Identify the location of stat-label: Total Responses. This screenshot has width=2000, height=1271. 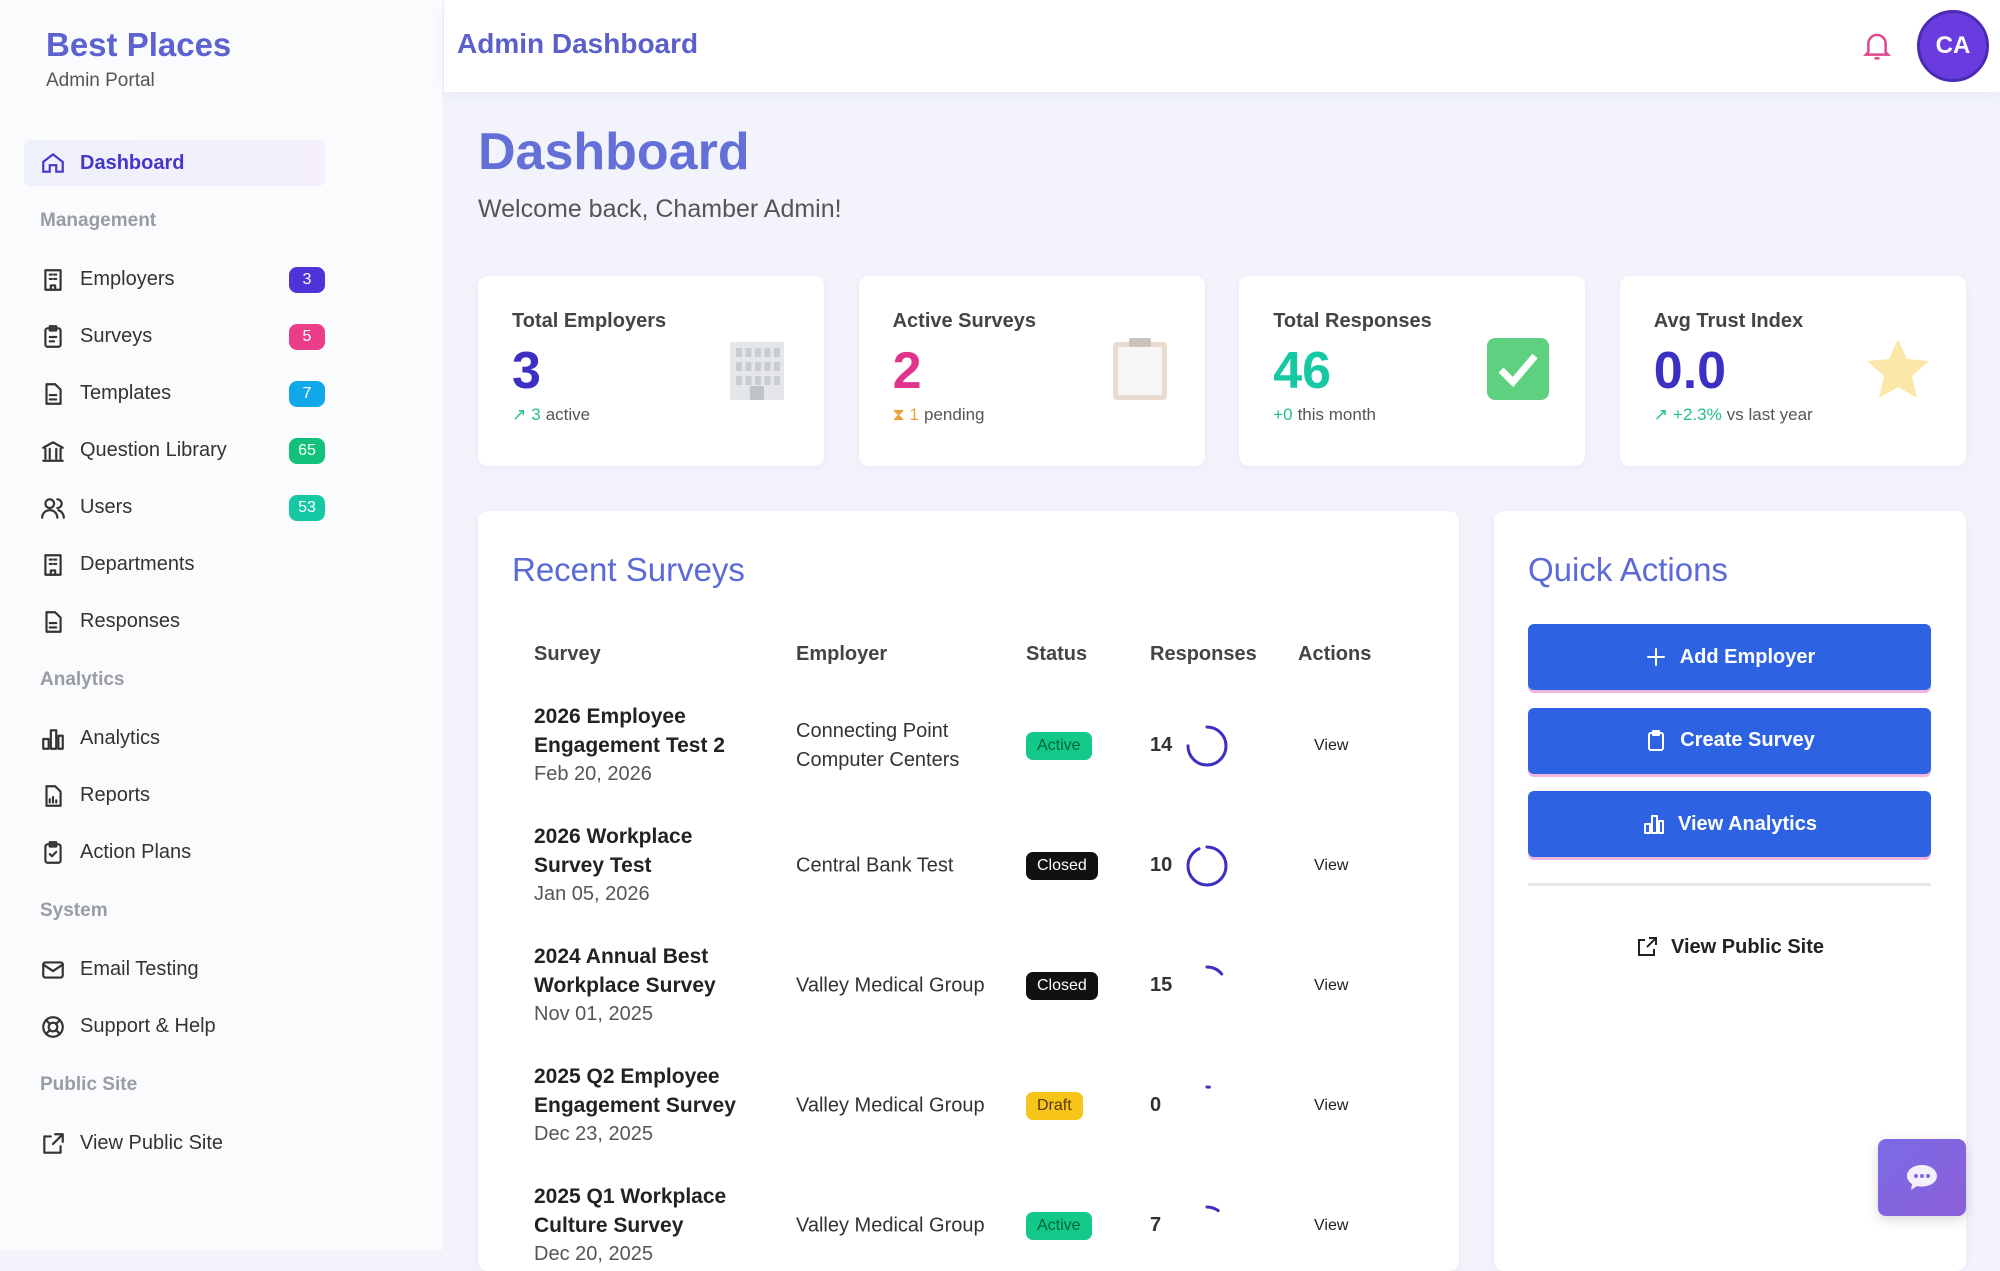
(1352, 321).